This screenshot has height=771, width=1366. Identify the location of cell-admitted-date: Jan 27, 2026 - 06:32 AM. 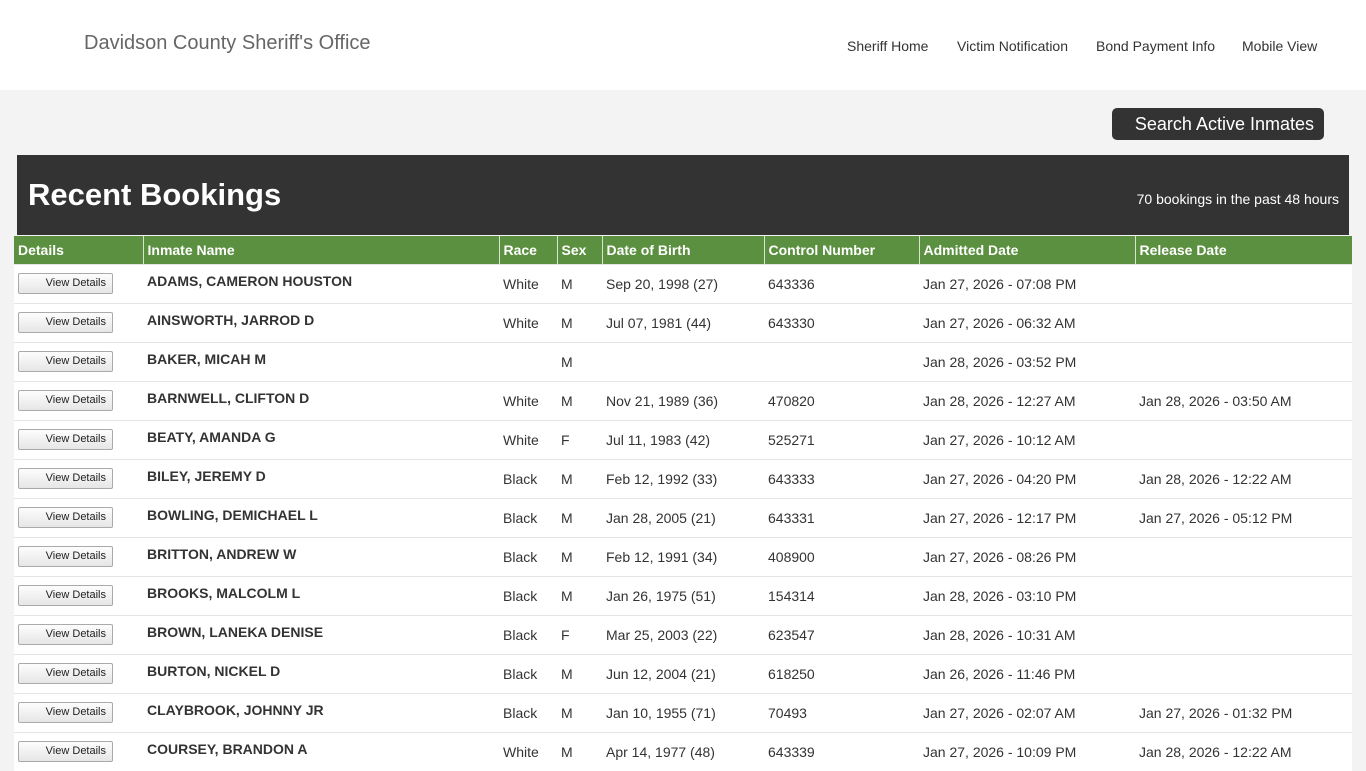
(1027, 322).